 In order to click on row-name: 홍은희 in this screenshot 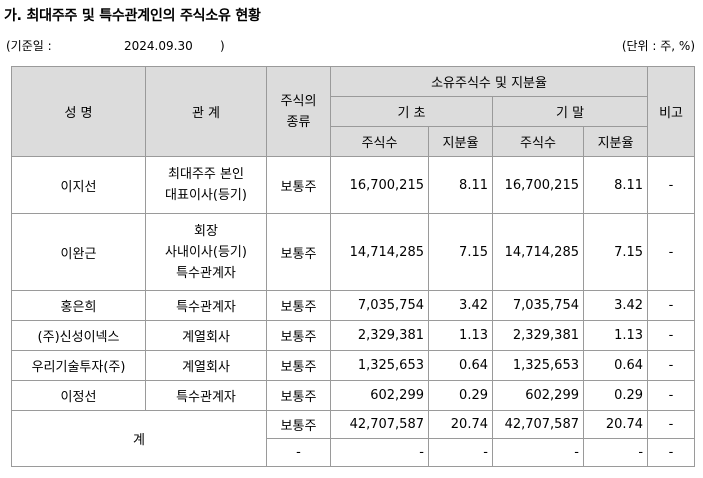, I will do `click(78, 305)`.